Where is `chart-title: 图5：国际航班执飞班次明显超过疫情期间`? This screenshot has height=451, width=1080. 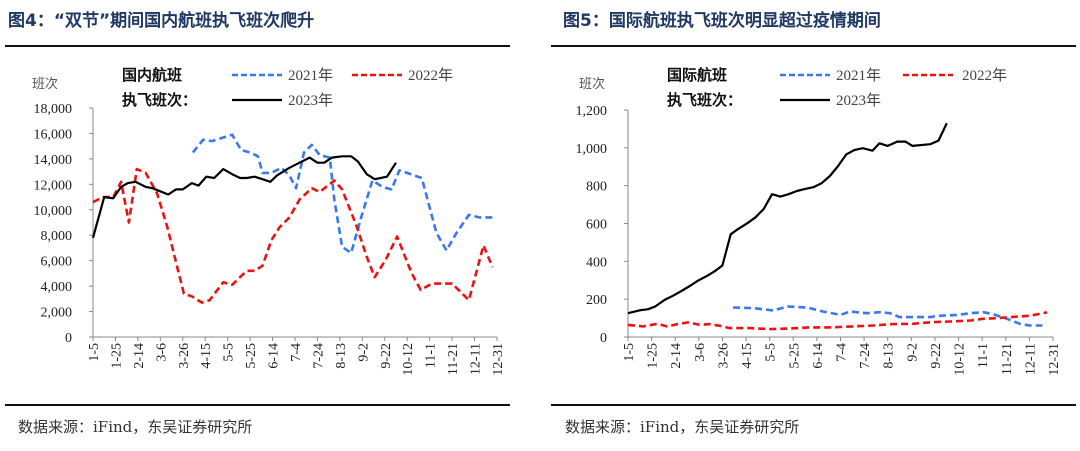 chart-title: 图5：国际航班执飞班次明显超过疫情期间 is located at coordinates (722, 20).